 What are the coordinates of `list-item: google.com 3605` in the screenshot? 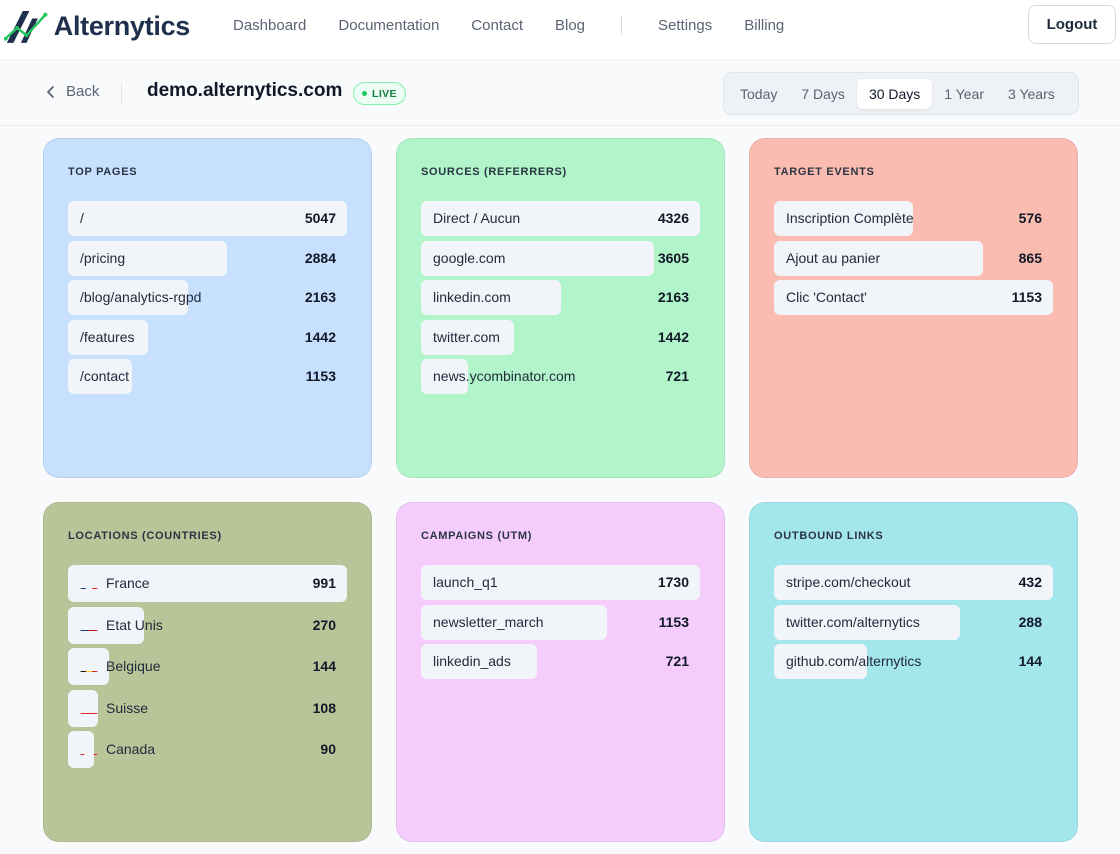 It's located at (561, 258).